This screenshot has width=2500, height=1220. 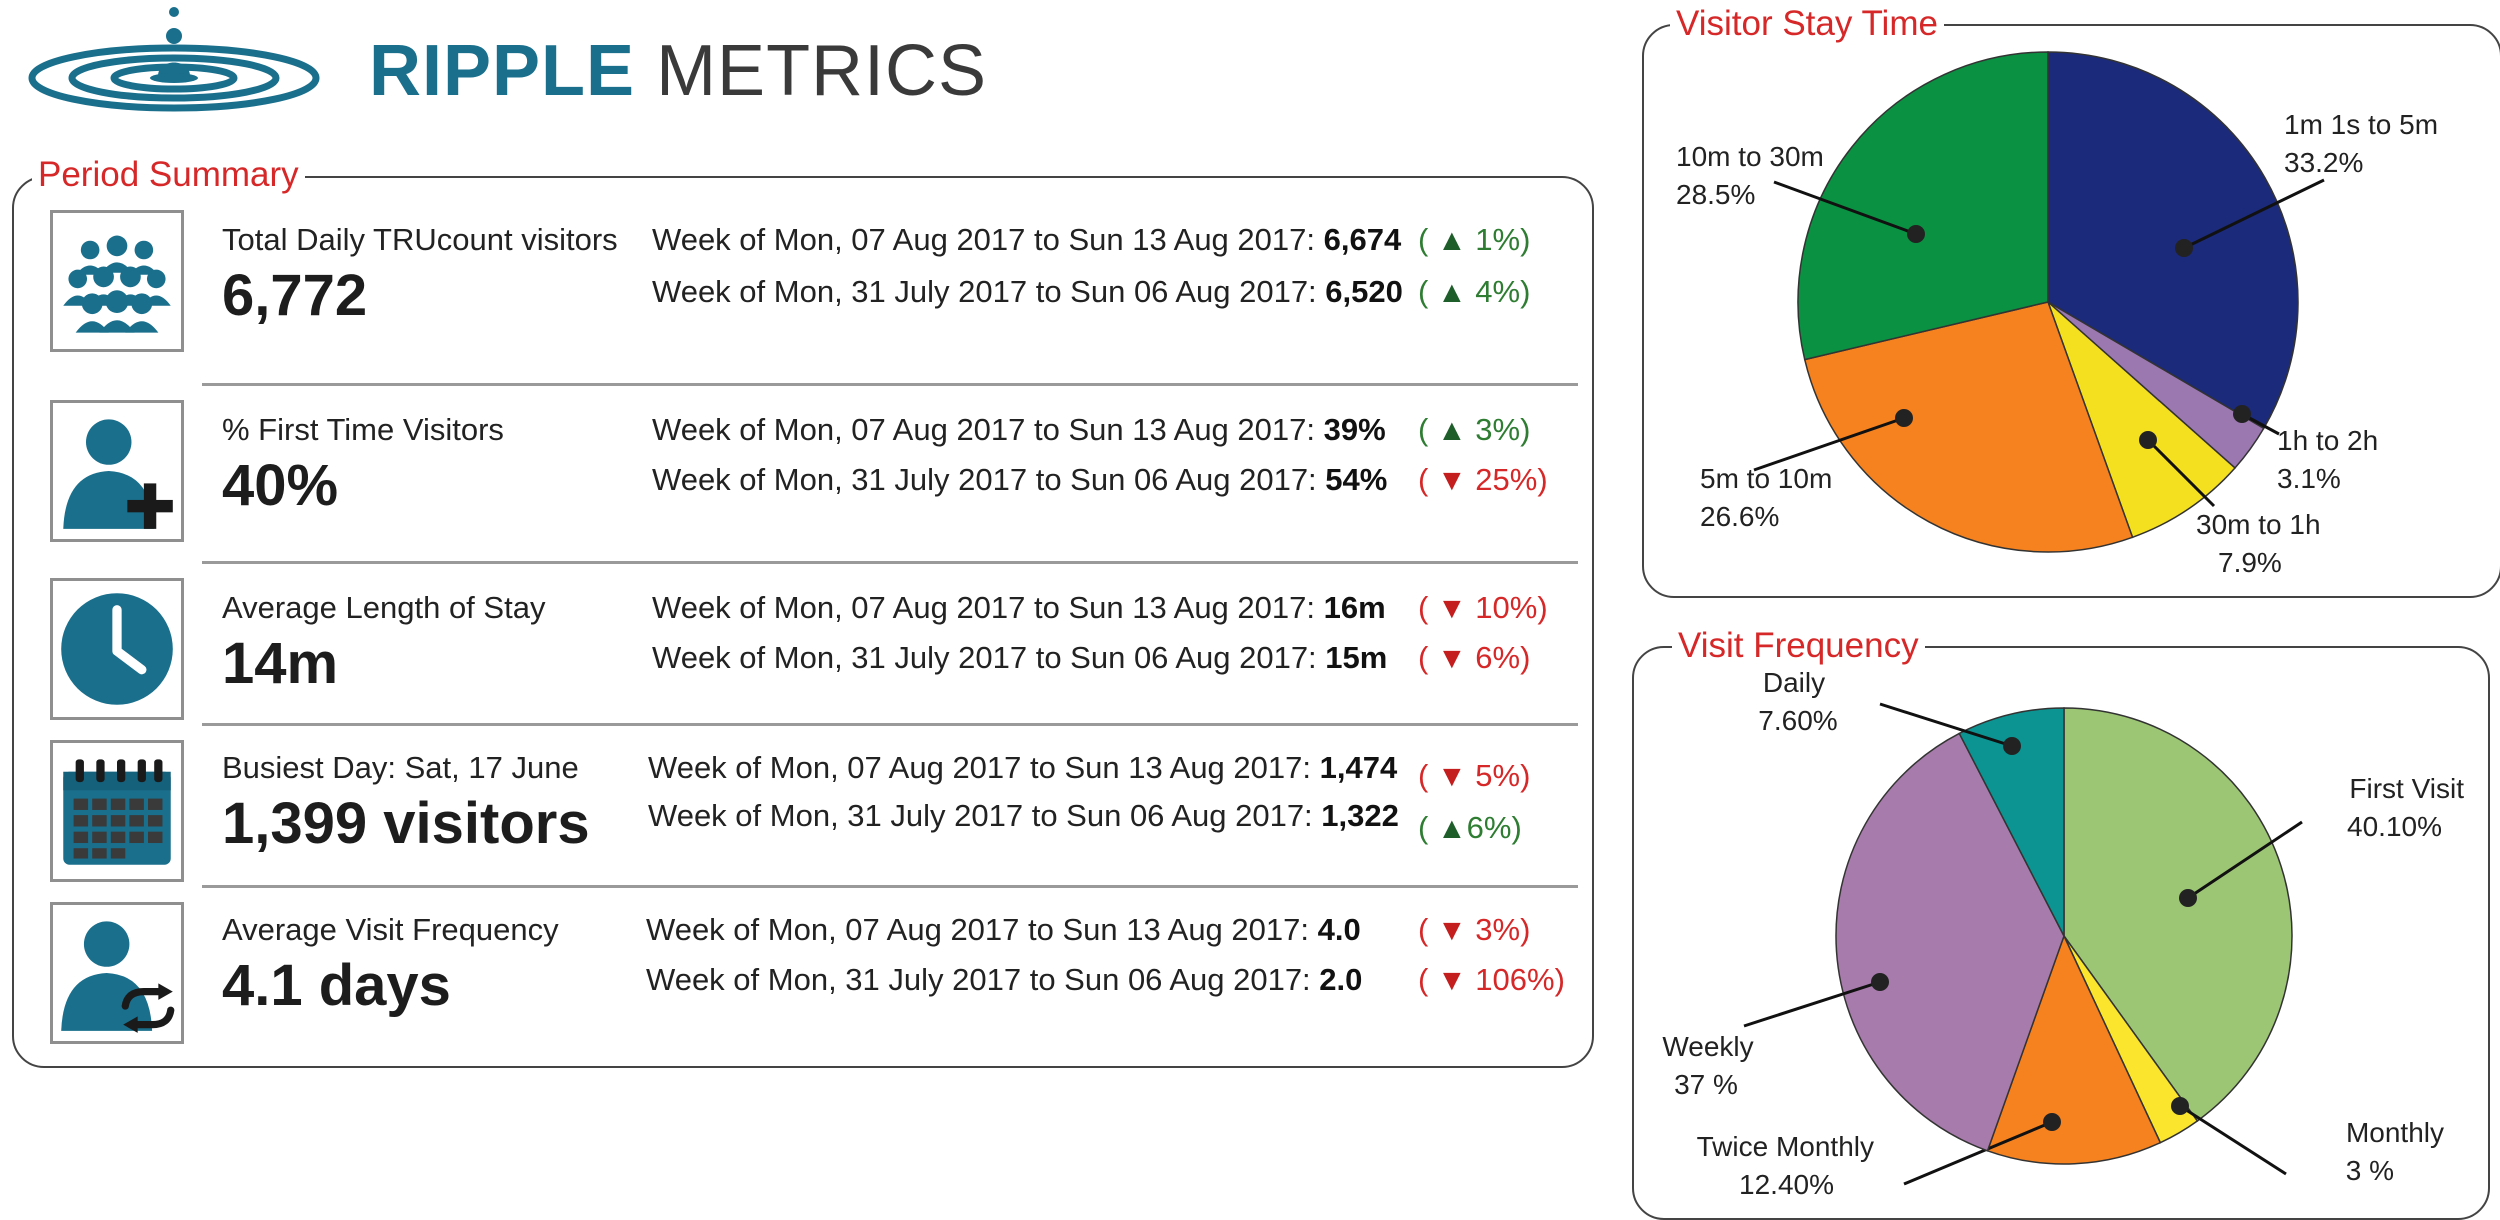 I want to click on change-badge: ( ▲6%), so click(x=1470, y=827).